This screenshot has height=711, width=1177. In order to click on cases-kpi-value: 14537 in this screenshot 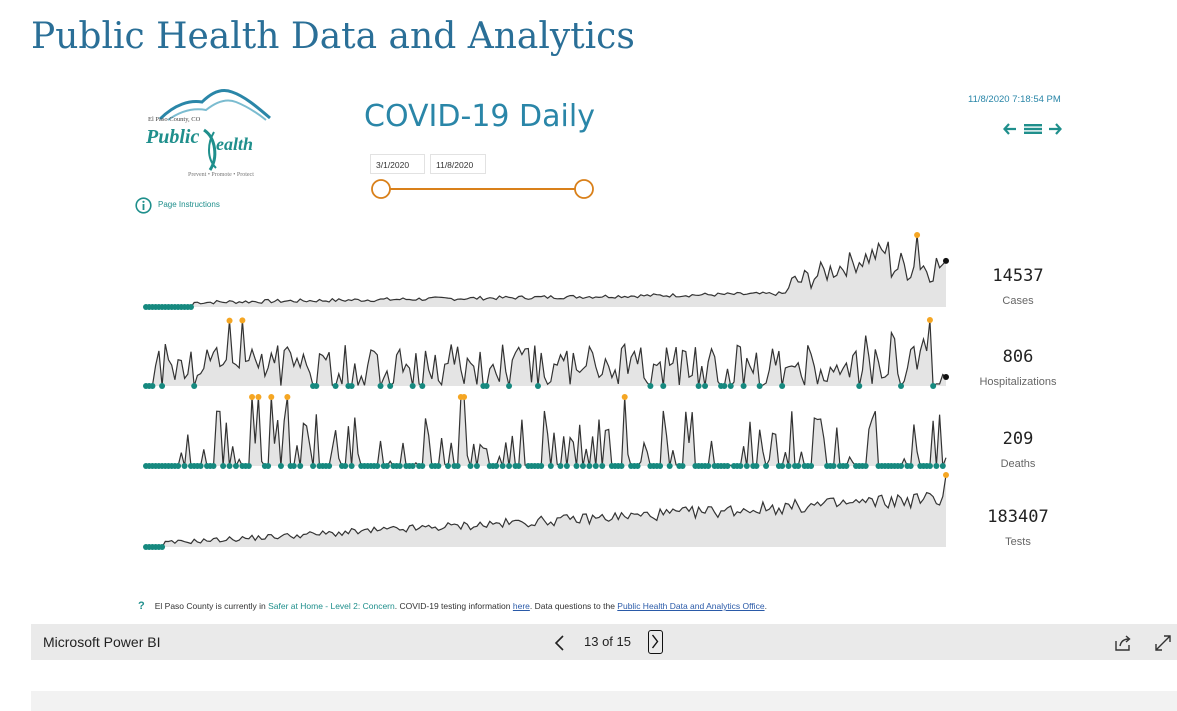, I will do `click(1018, 276)`.